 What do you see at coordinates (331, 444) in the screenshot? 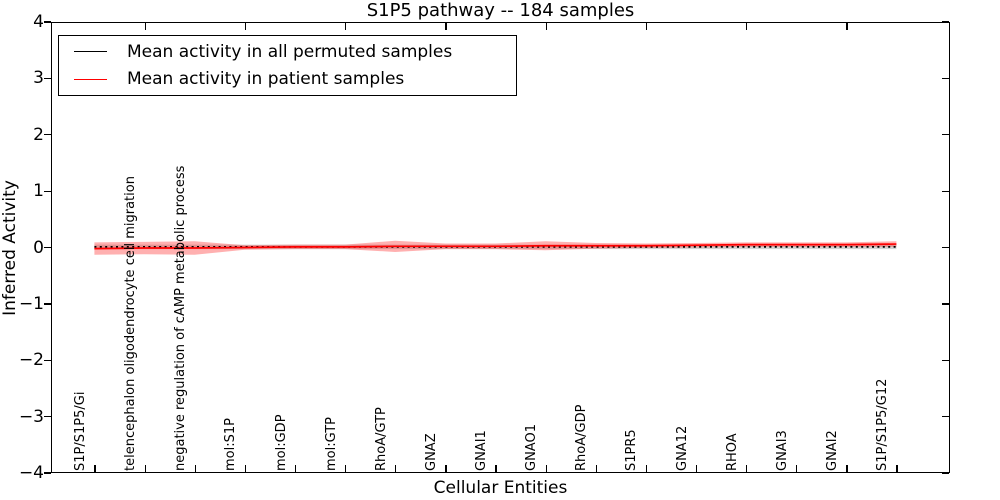
I see `x-tick-label: mol:GTP` at bounding box center [331, 444].